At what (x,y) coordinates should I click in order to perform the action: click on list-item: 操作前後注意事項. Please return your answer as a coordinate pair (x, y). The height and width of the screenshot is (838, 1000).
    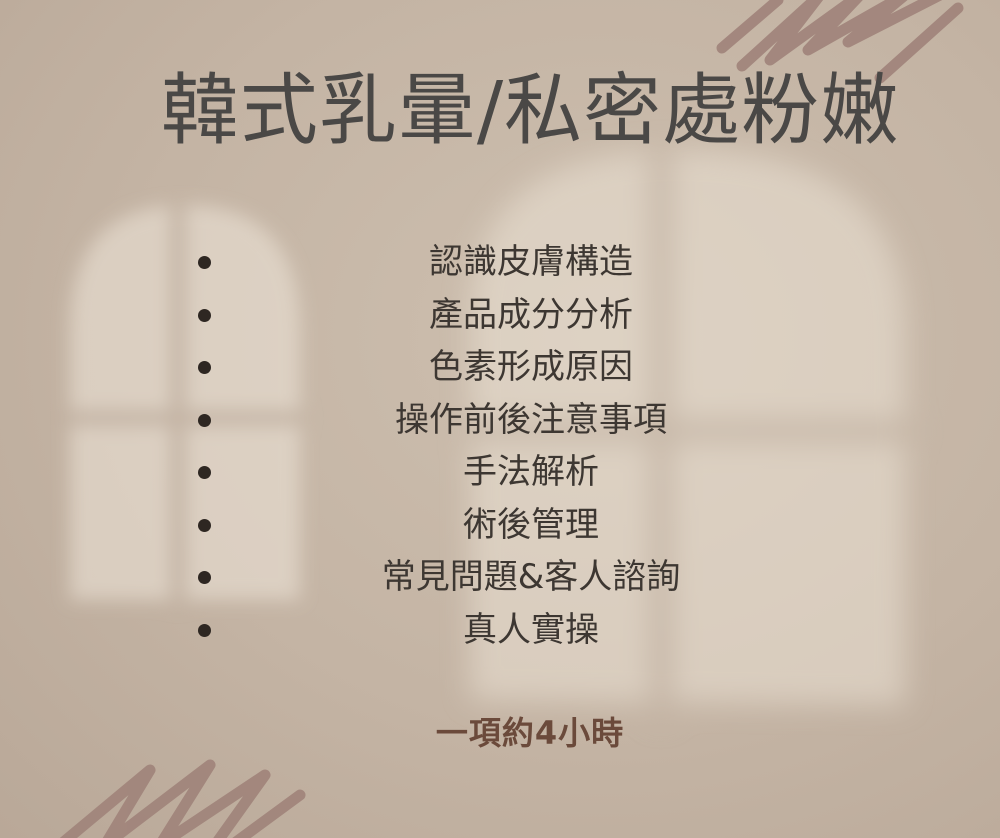
    Looking at the image, I should click on (495, 420).